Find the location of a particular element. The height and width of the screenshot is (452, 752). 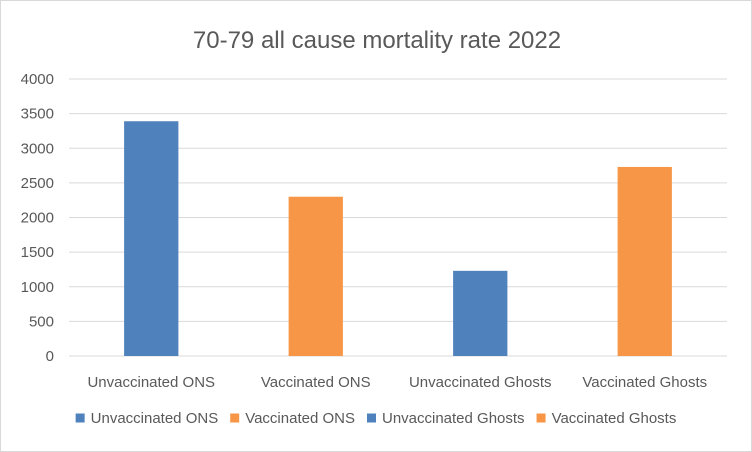

y-tick-label: 2000 is located at coordinates (37, 218).